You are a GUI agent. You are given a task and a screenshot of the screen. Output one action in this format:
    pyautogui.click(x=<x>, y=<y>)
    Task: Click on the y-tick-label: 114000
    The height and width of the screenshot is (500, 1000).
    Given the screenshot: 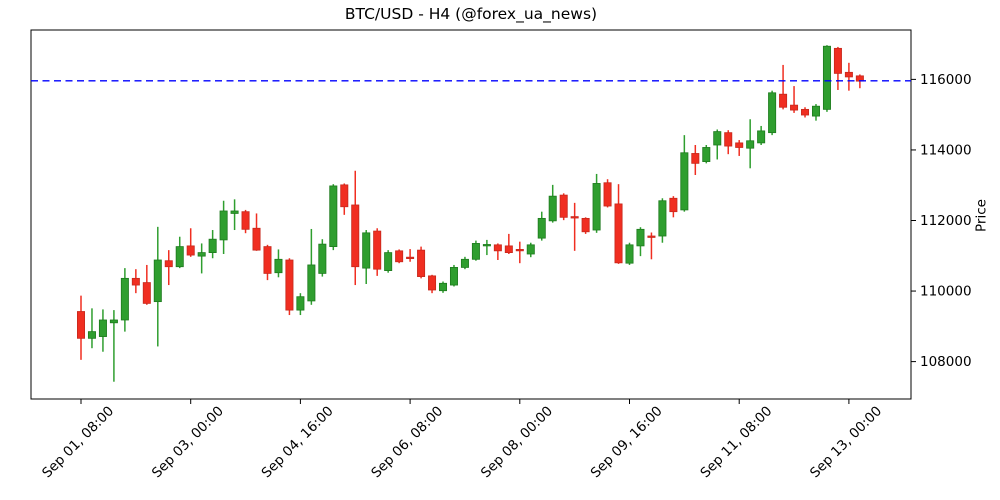 What is the action you would take?
    pyautogui.click(x=946, y=150)
    